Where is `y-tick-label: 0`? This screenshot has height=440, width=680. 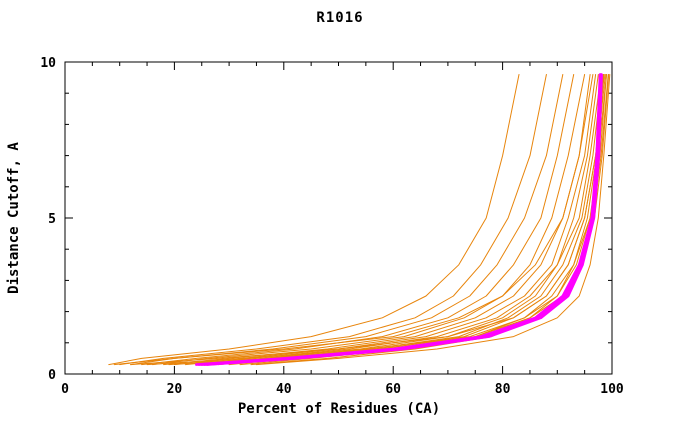 y-tick-label: 0 is located at coordinates (52, 375).